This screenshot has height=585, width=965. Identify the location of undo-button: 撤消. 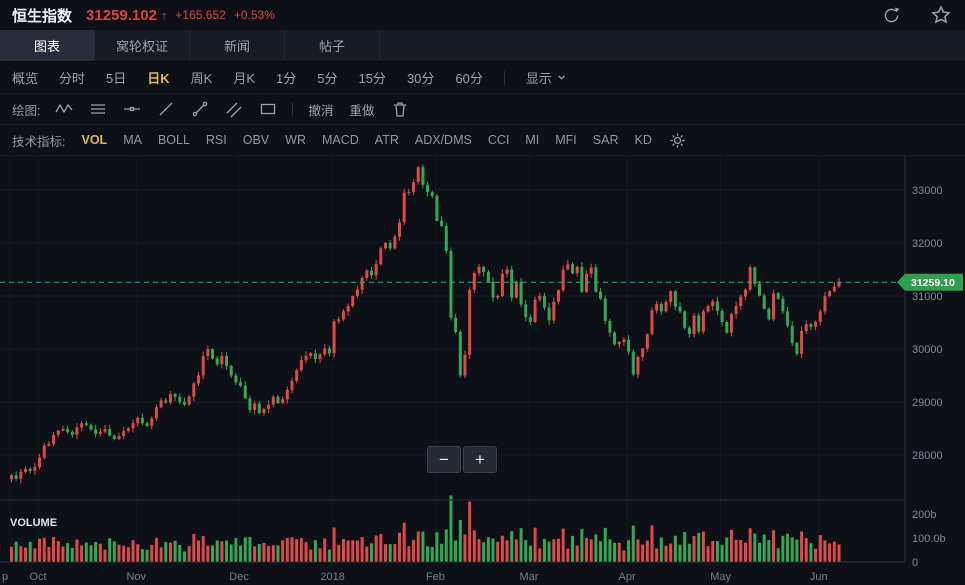
(320, 109).